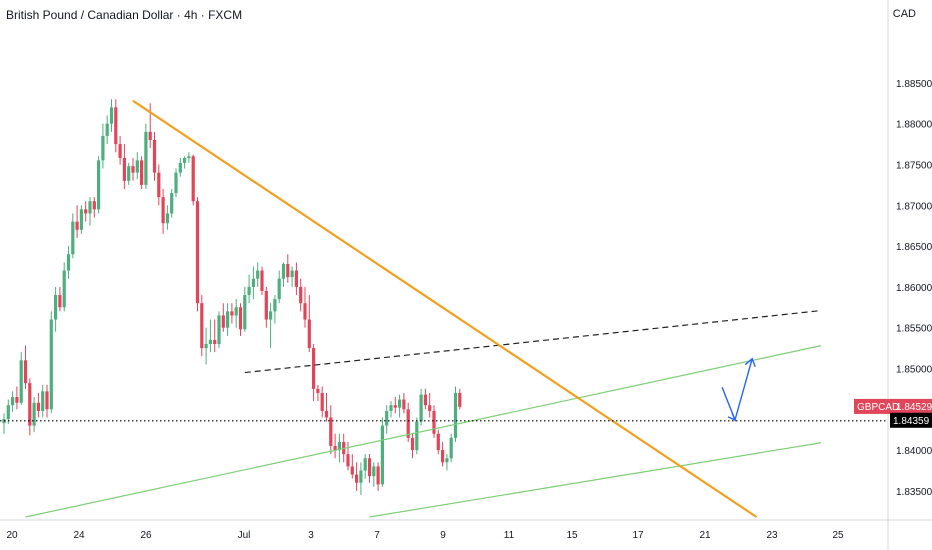  What do you see at coordinates (914, 288) in the screenshot?
I see `y-tick-label: 1.86000` at bounding box center [914, 288].